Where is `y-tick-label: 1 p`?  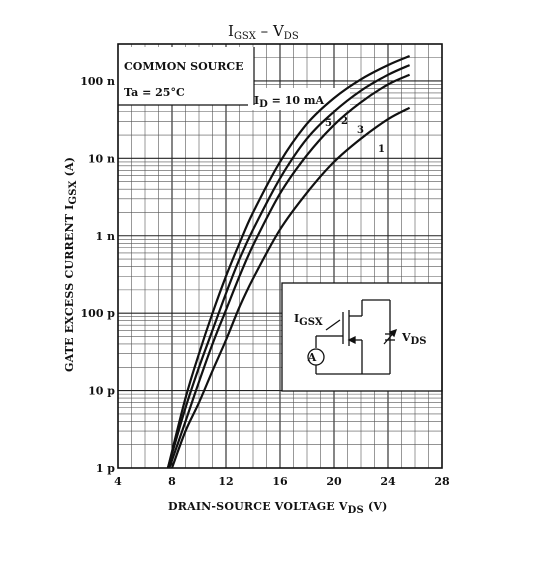
y-tick-label: 1 p is located at coordinates (105, 468).